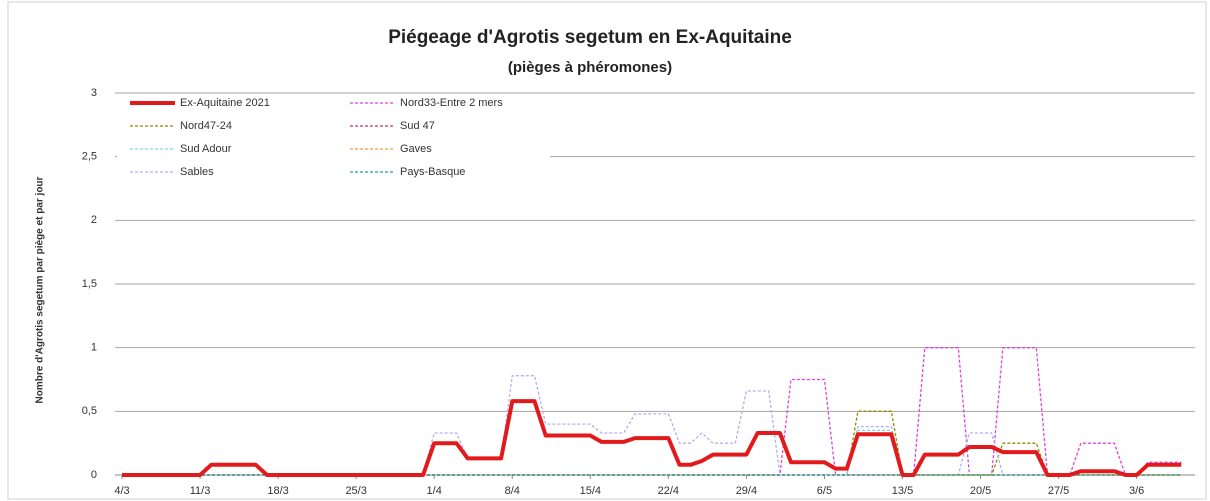 This screenshot has height=501, width=1210. Describe the element at coordinates (980, 491) in the screenshot. I see `x-tick-label: 20/5` at that location.